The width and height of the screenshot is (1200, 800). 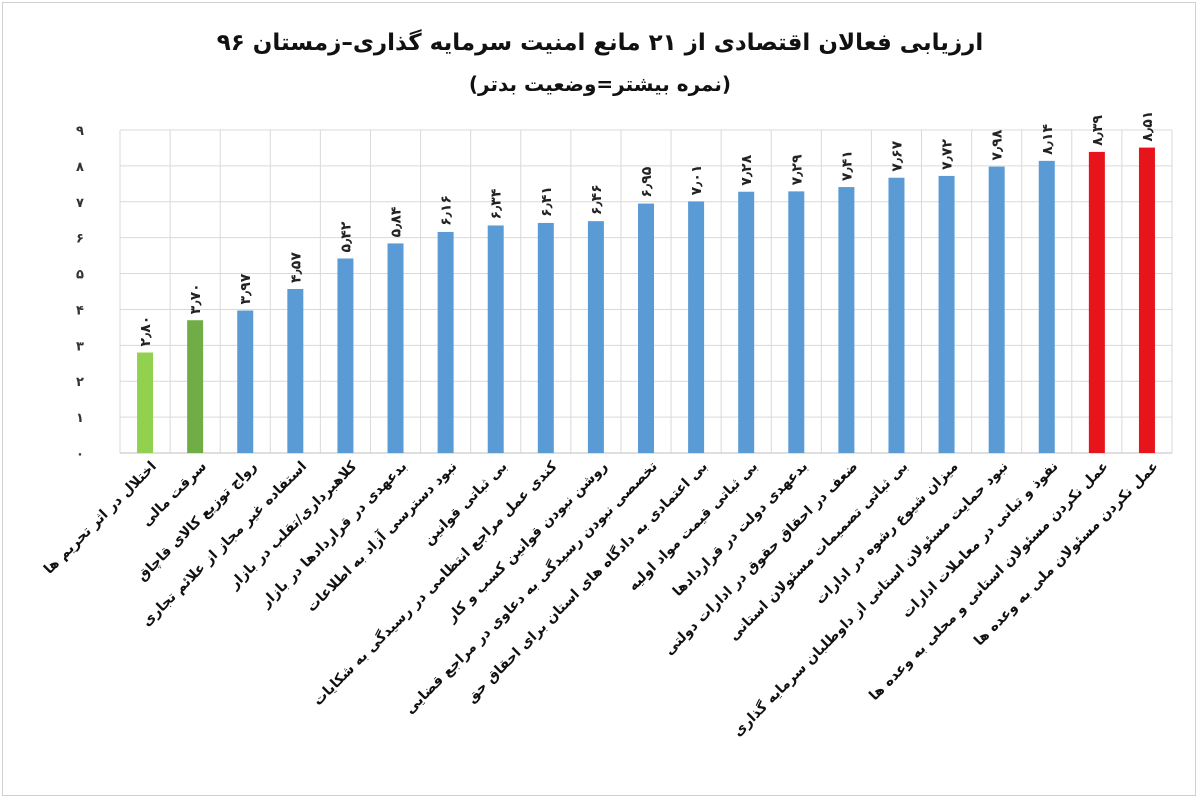 I want to click on data-label: ۶٫۱۶, so click(x=447, y=210).